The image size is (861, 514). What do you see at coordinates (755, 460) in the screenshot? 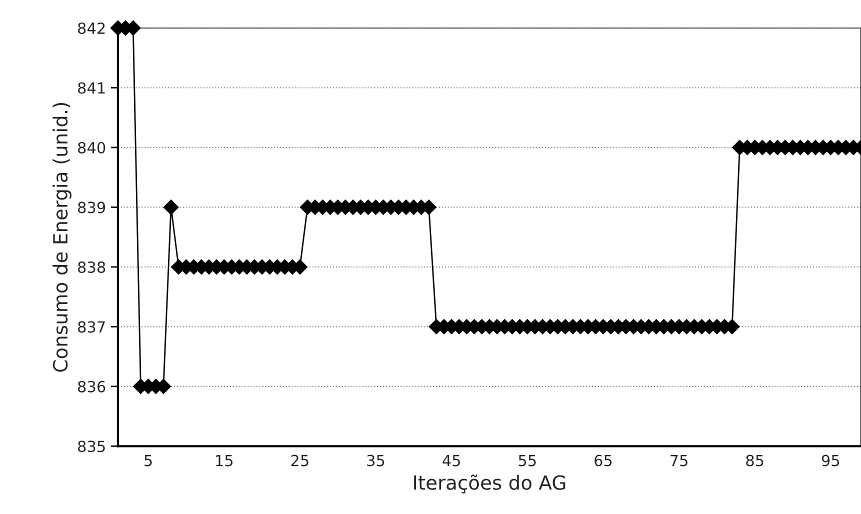
I see `x-tick-label: 85` at bounding box center [755, 460].